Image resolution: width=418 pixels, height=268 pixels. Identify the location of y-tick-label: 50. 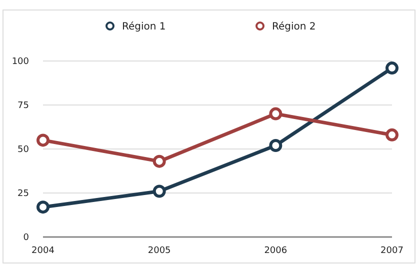
(24, 150).